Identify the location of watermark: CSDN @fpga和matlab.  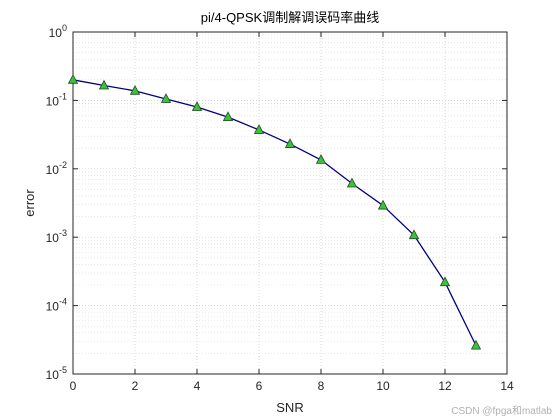
(501, 411).